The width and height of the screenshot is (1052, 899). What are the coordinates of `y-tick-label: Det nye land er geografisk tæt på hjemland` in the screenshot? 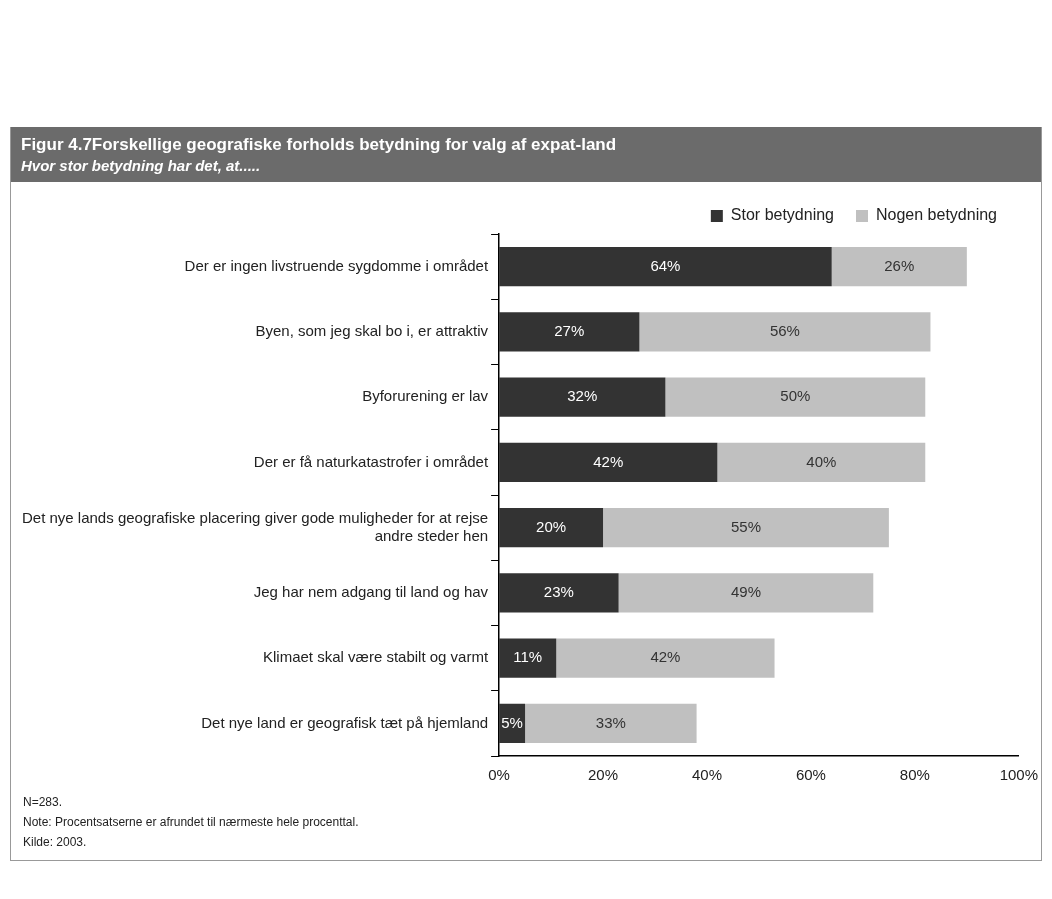 It's located at (345, 722).